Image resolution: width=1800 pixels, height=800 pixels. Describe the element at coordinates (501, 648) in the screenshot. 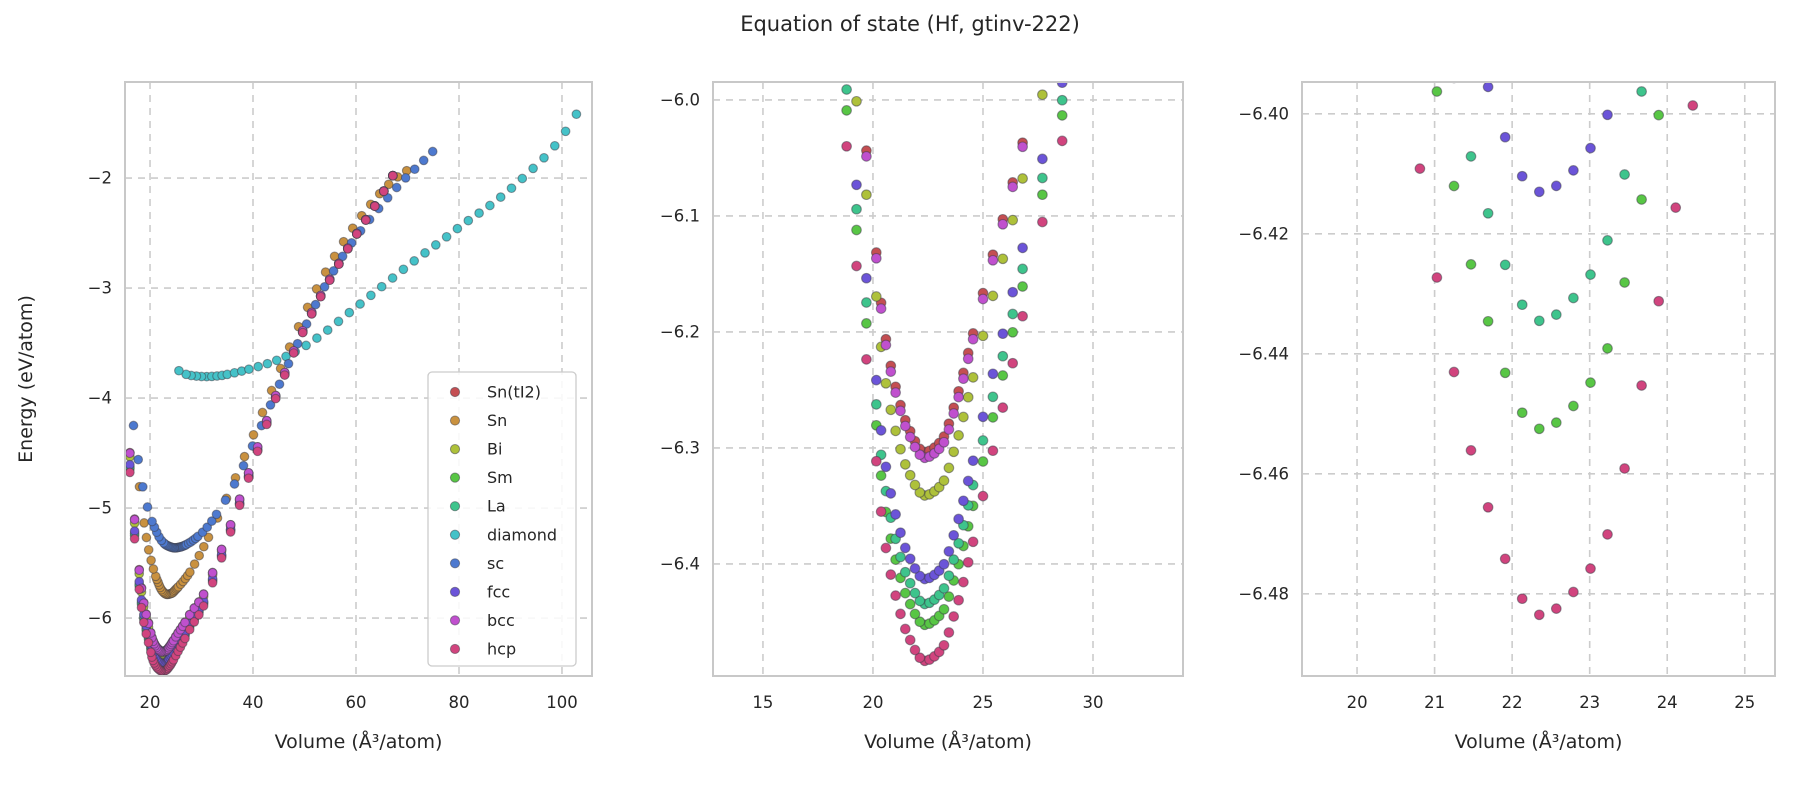

I see `legend-label: hcp` at that location.